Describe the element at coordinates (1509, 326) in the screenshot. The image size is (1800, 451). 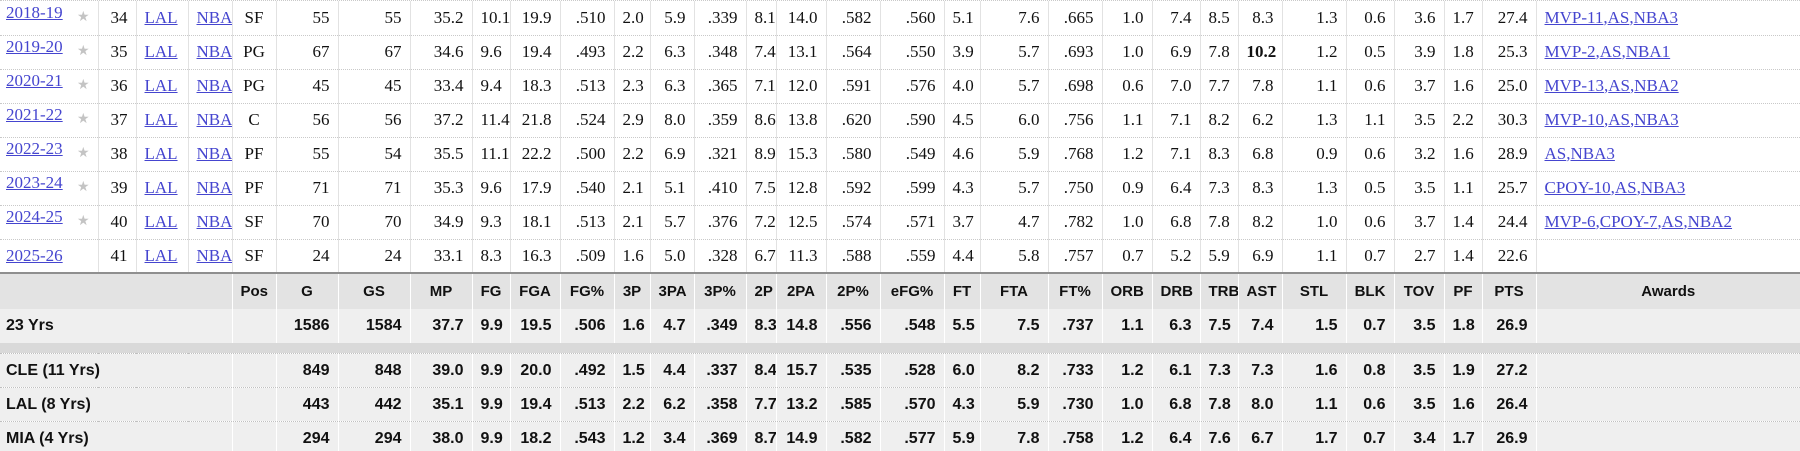
I see `summary-stat-pts: 26.9` at that location.